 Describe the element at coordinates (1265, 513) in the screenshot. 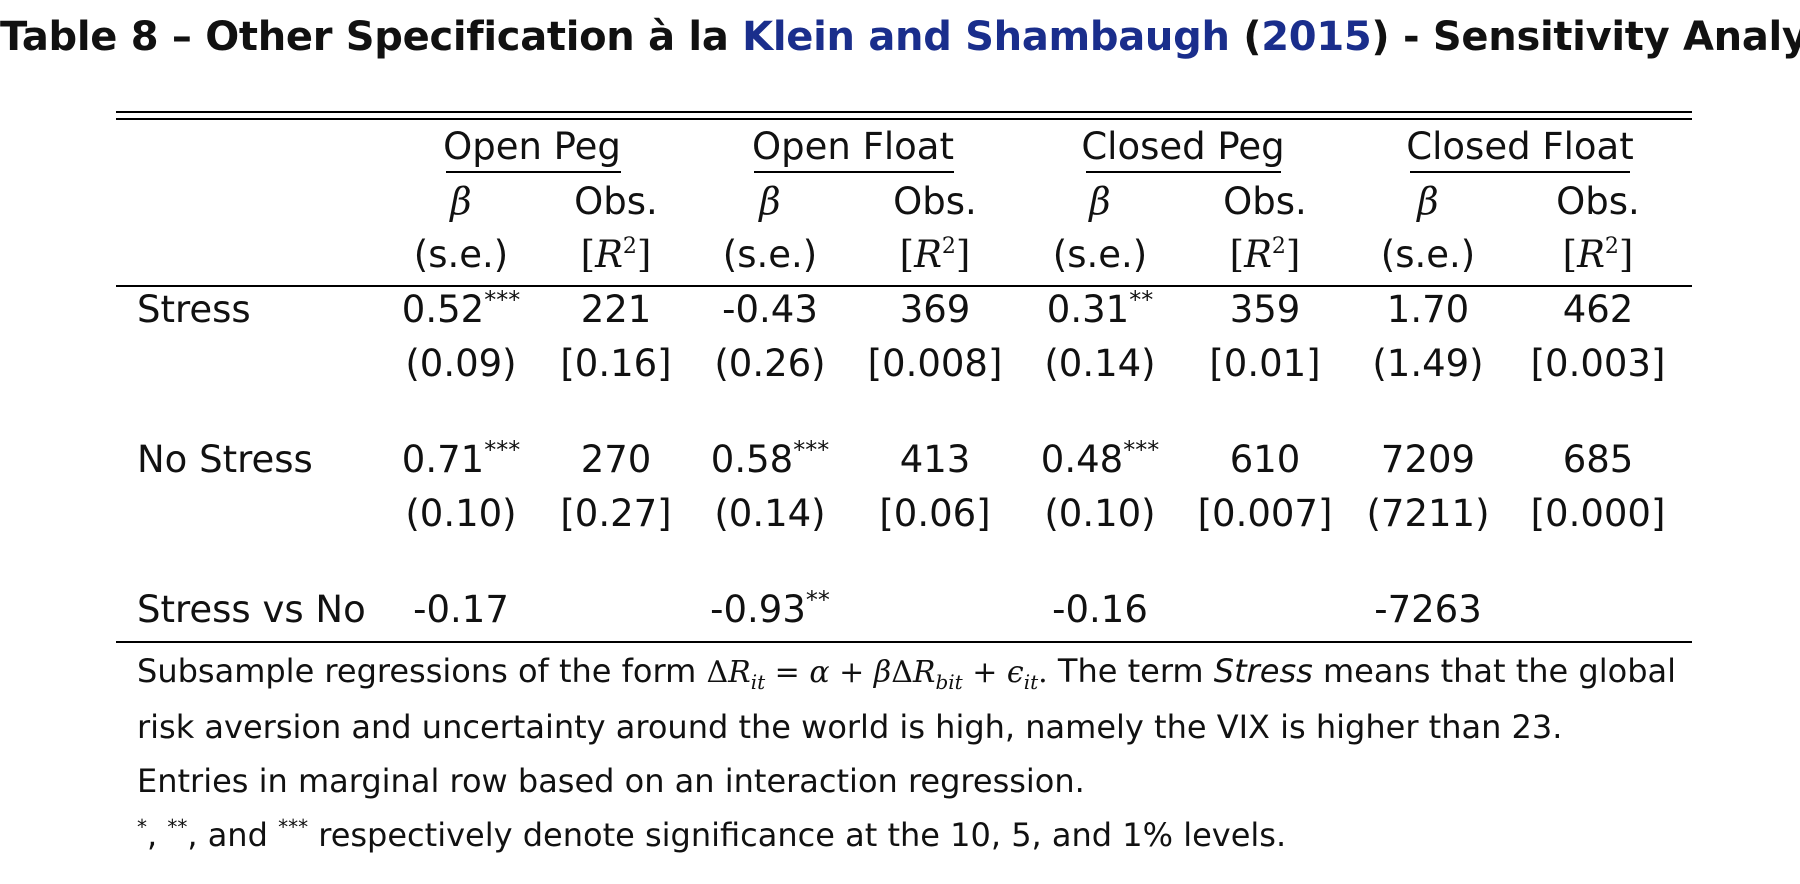

I see `table-cell-r2: [0.007]` at that location.